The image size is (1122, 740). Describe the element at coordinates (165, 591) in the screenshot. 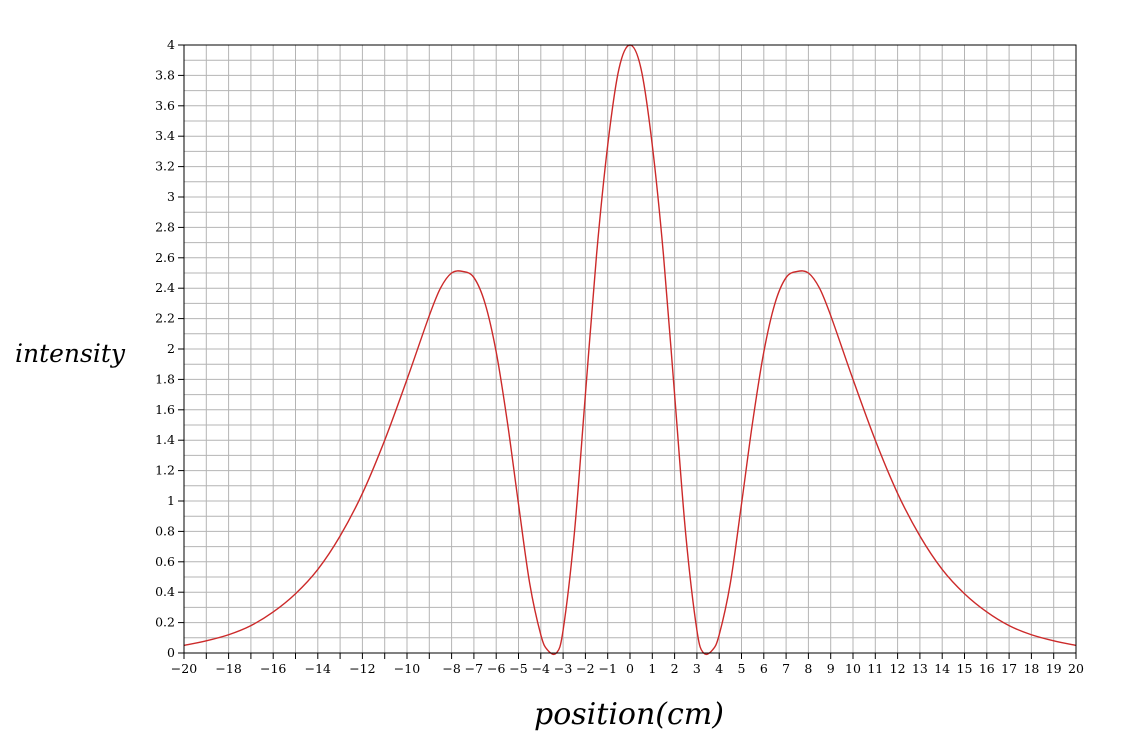

I see `y-tick-label: 0.4` at that location.